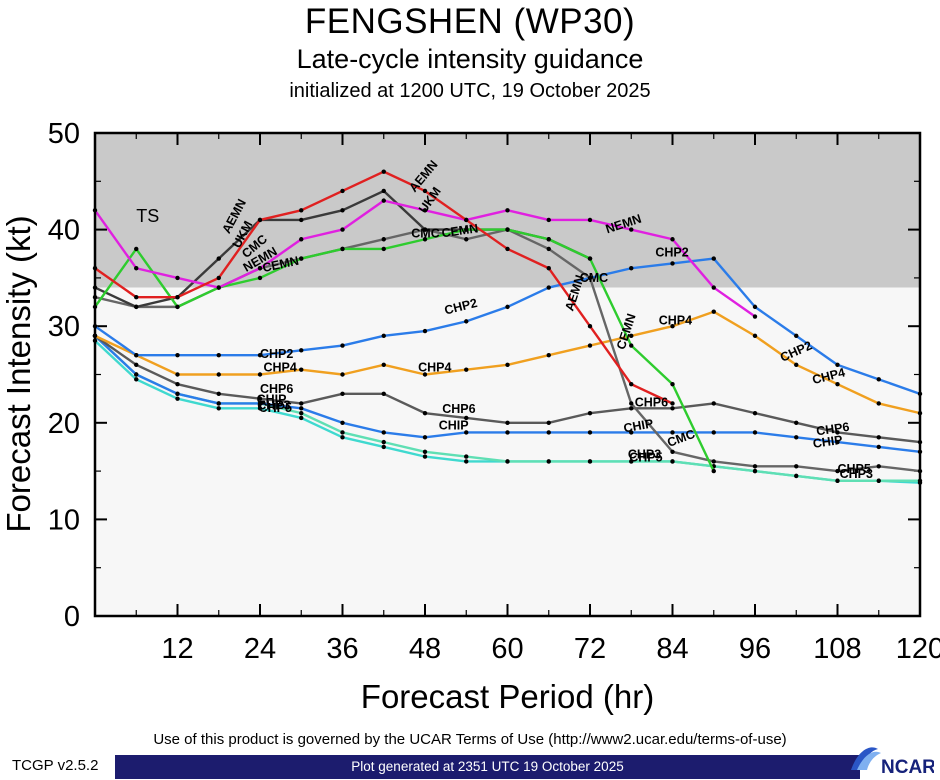 This screenshot has width=940, height=780. I want to click on model-label-chp3: CHP3, so click(644, 455).